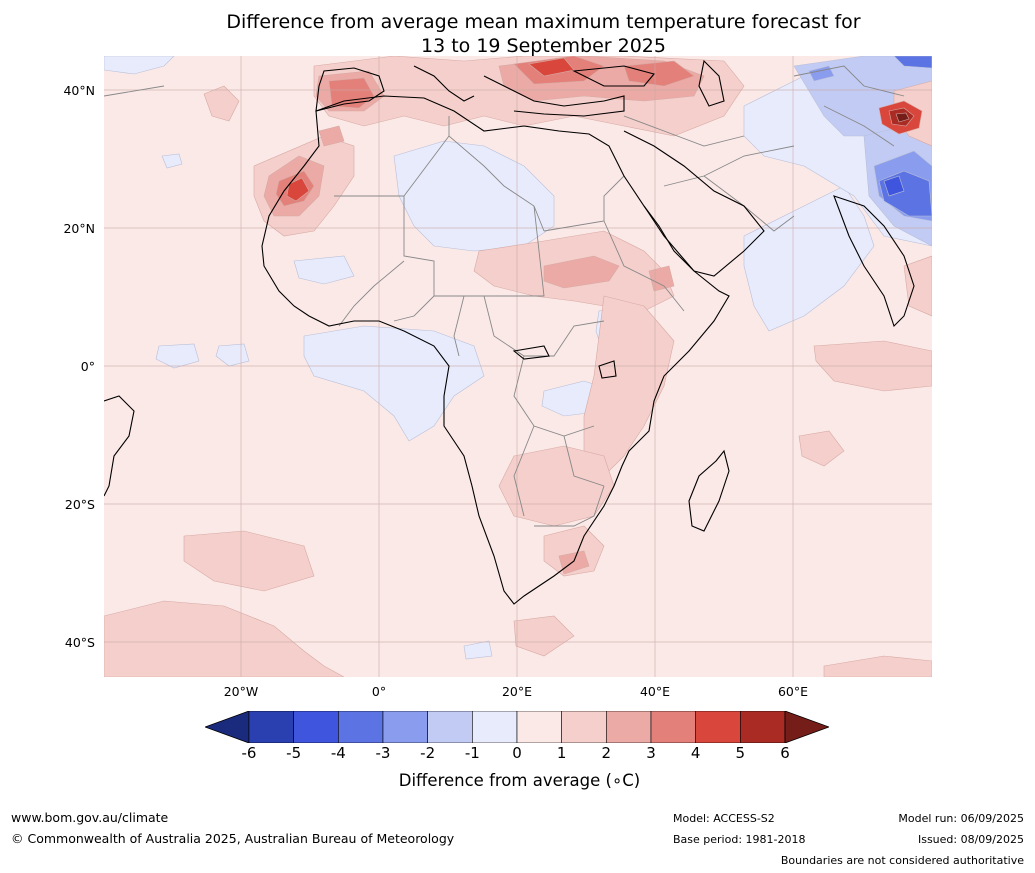  Describe the element at coordinates (793, 691) in the screenshot. I see `lon-label-60e: 60°E` at that location.